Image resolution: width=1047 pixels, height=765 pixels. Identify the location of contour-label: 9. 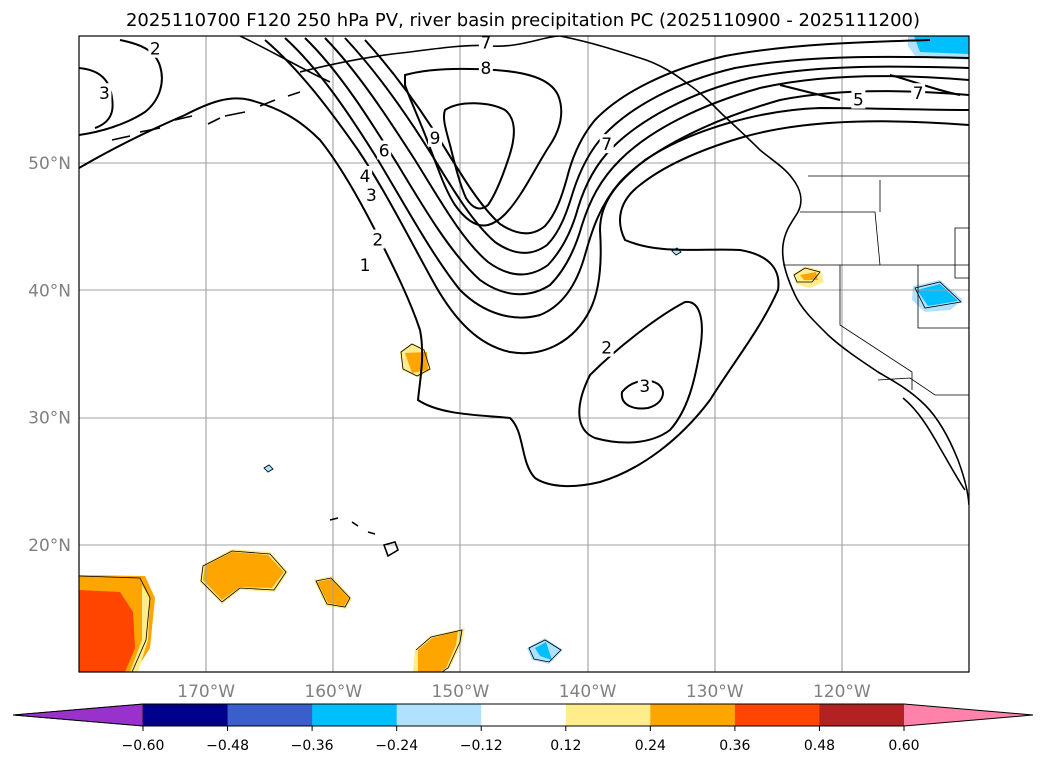
(435, 139).